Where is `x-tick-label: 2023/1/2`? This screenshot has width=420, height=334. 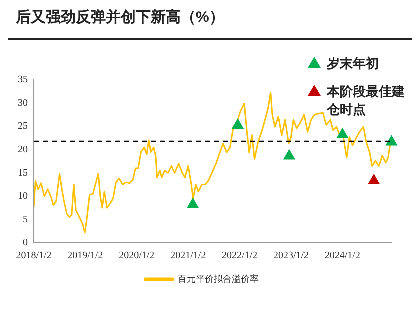 x-tick-label: 2023/1/2 is located at coordinates (291, 256).